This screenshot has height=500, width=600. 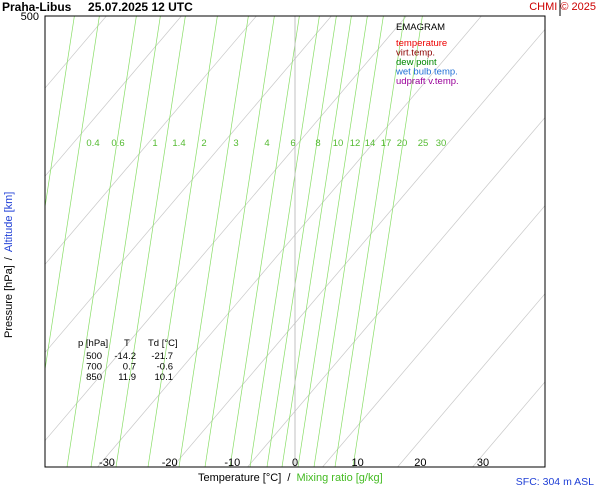 I want to click on mixing-ratio-label: 10, so click(x=338, y=143).